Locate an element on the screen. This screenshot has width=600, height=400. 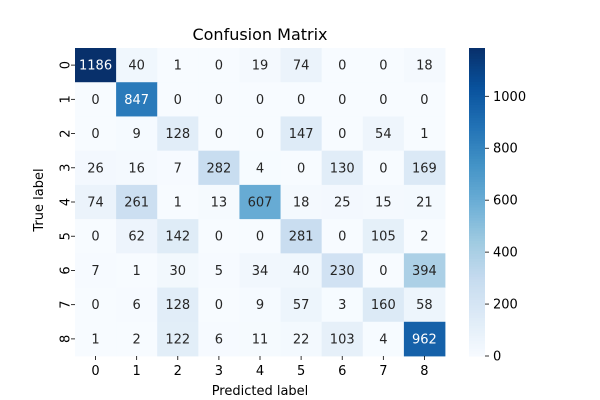
cell-value-label: 54 is located at coordinates (383, 134).